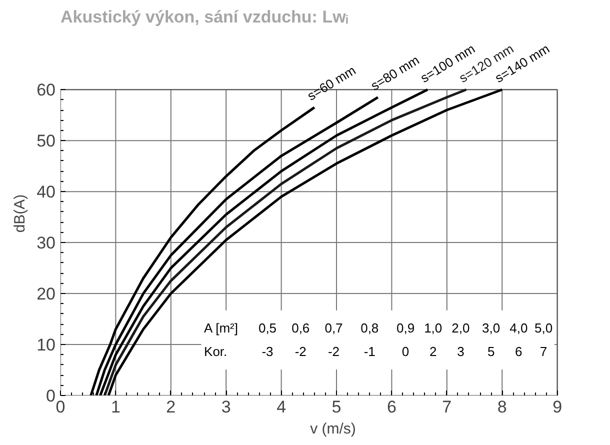 The image size is (610, 445). Describe the element at coordinates (46, 192) in the screenshot. I see `y-tick-label: 40` at that location.